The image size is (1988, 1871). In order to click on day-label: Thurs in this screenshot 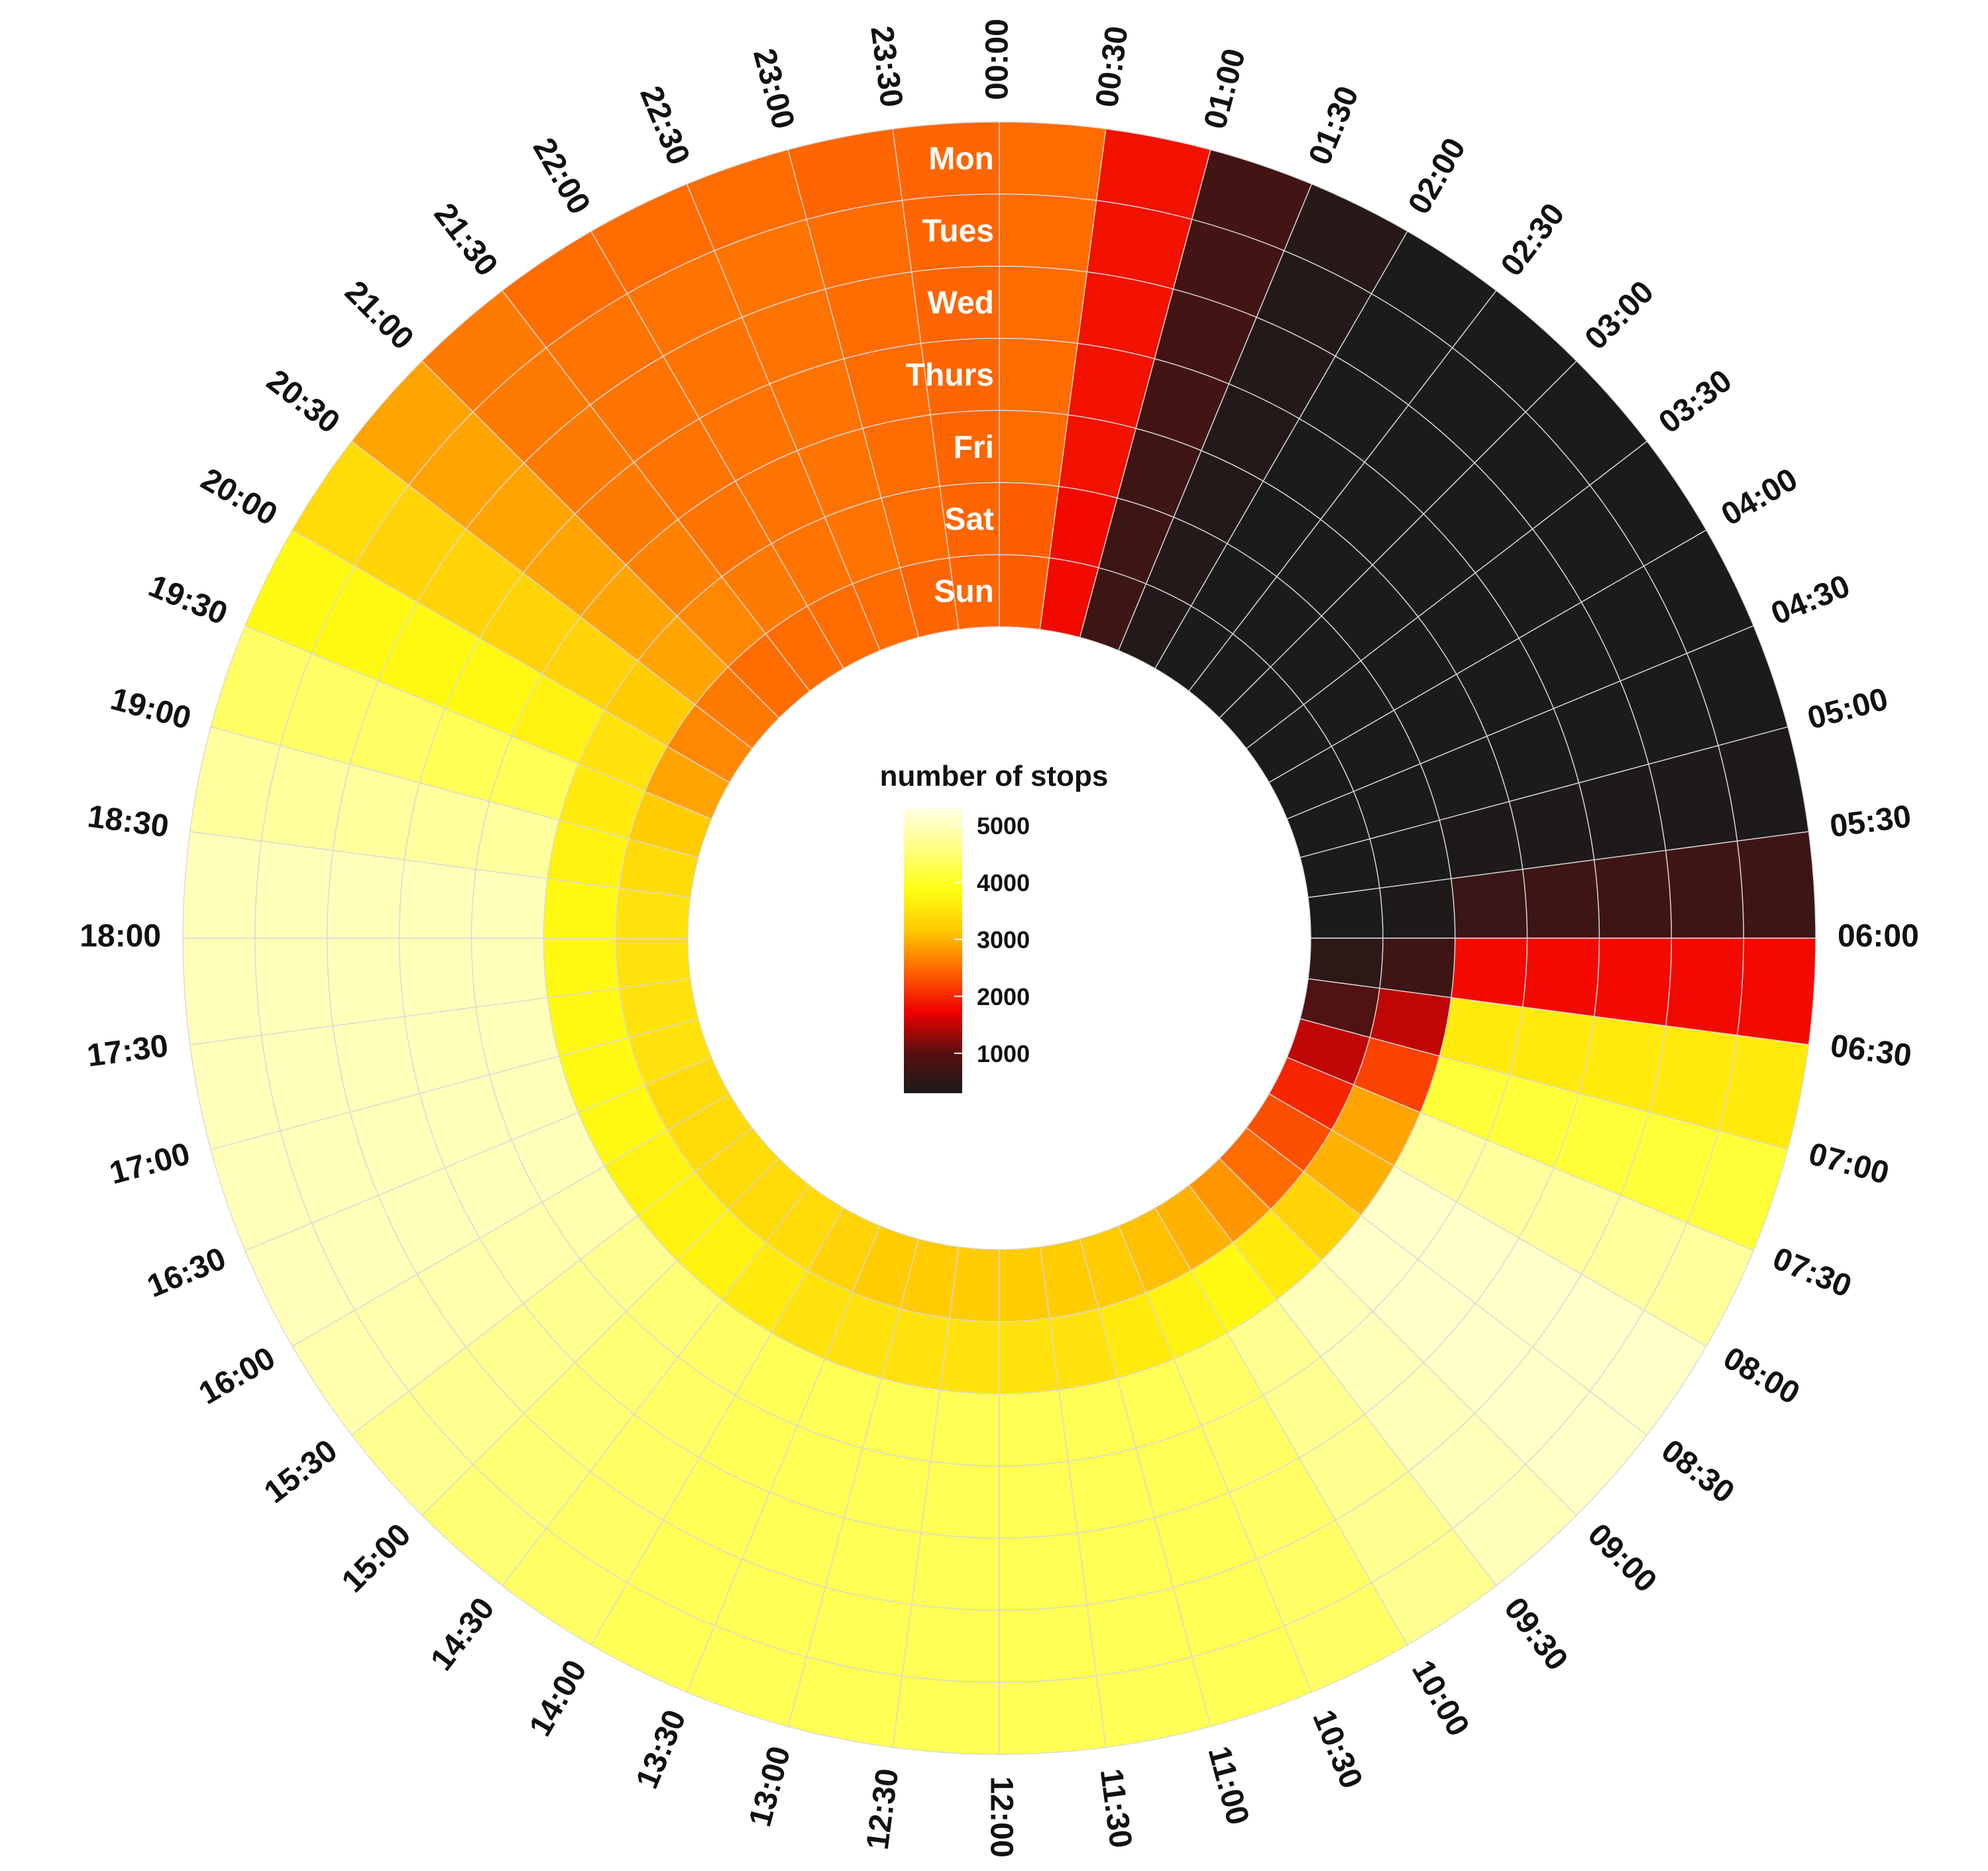, I will do `click(950, 376)`.